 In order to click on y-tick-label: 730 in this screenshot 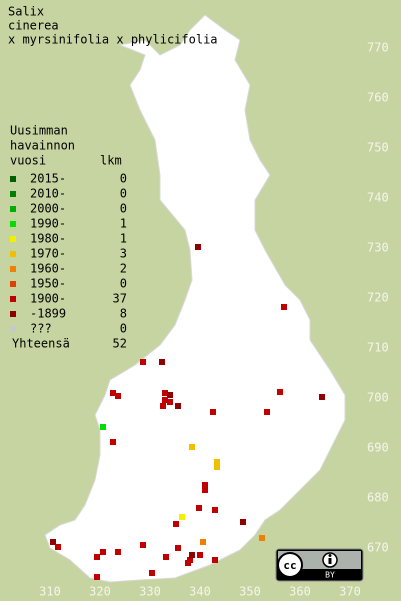, I will do `click(378, 248)`.